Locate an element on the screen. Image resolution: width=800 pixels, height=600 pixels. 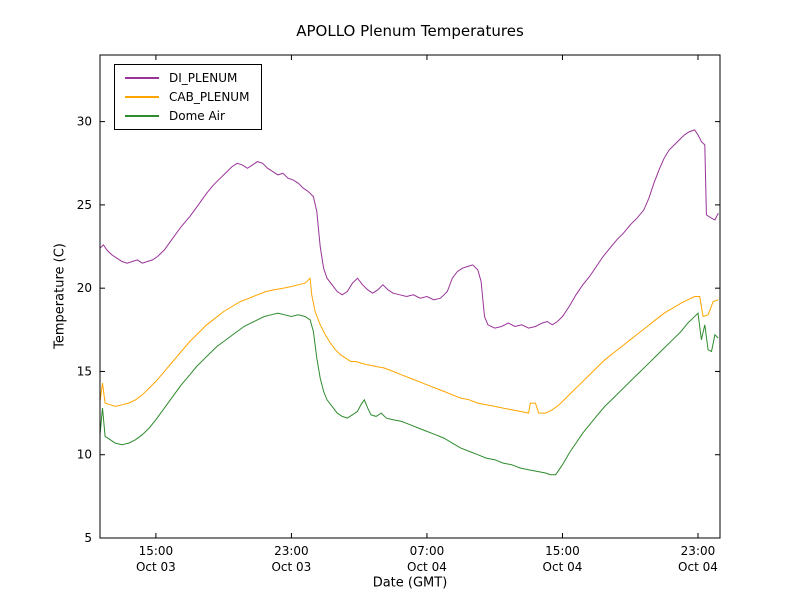
legend-item-di-plenum: DI_PLENUM is located at coordinates (187, 78).